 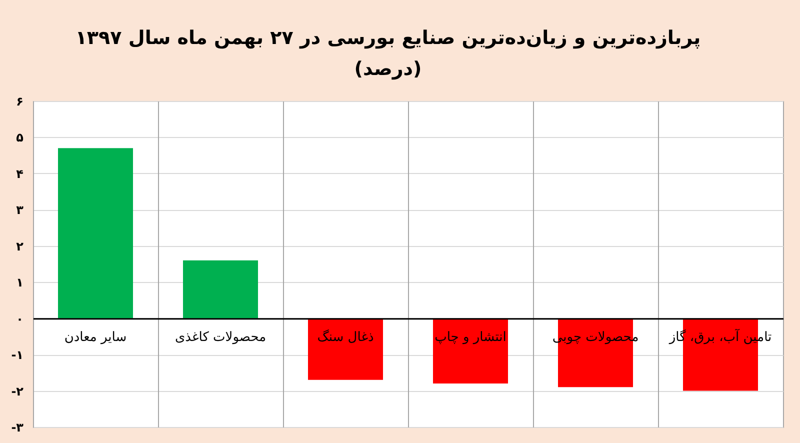 I want to click on x-tick-label: سایر معادن, so click(x=95, y=337).